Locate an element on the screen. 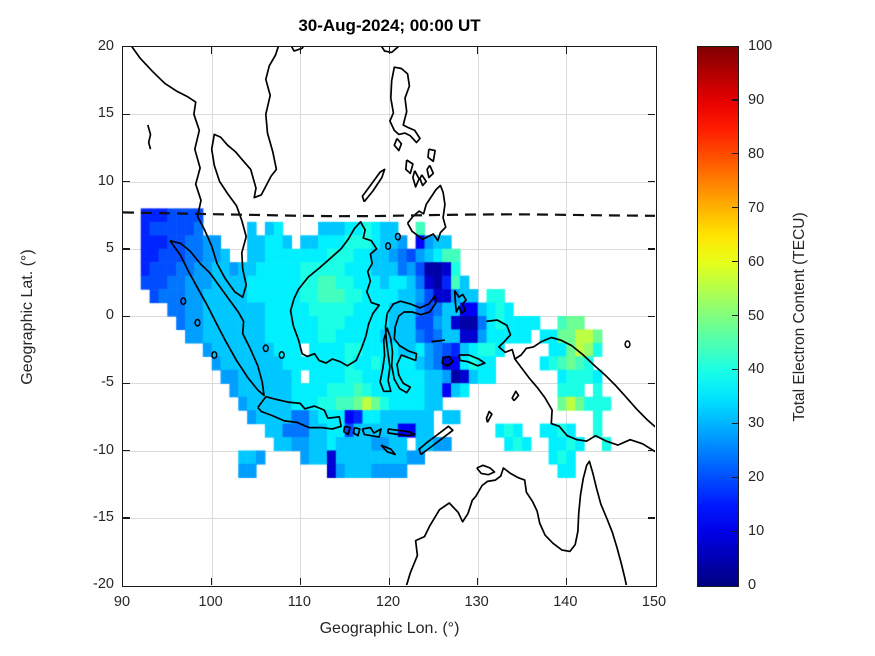 Image resolution: width=875 pixels, height=656 pixels. y-tick-label: 0 is located at coordinates (109, 315).